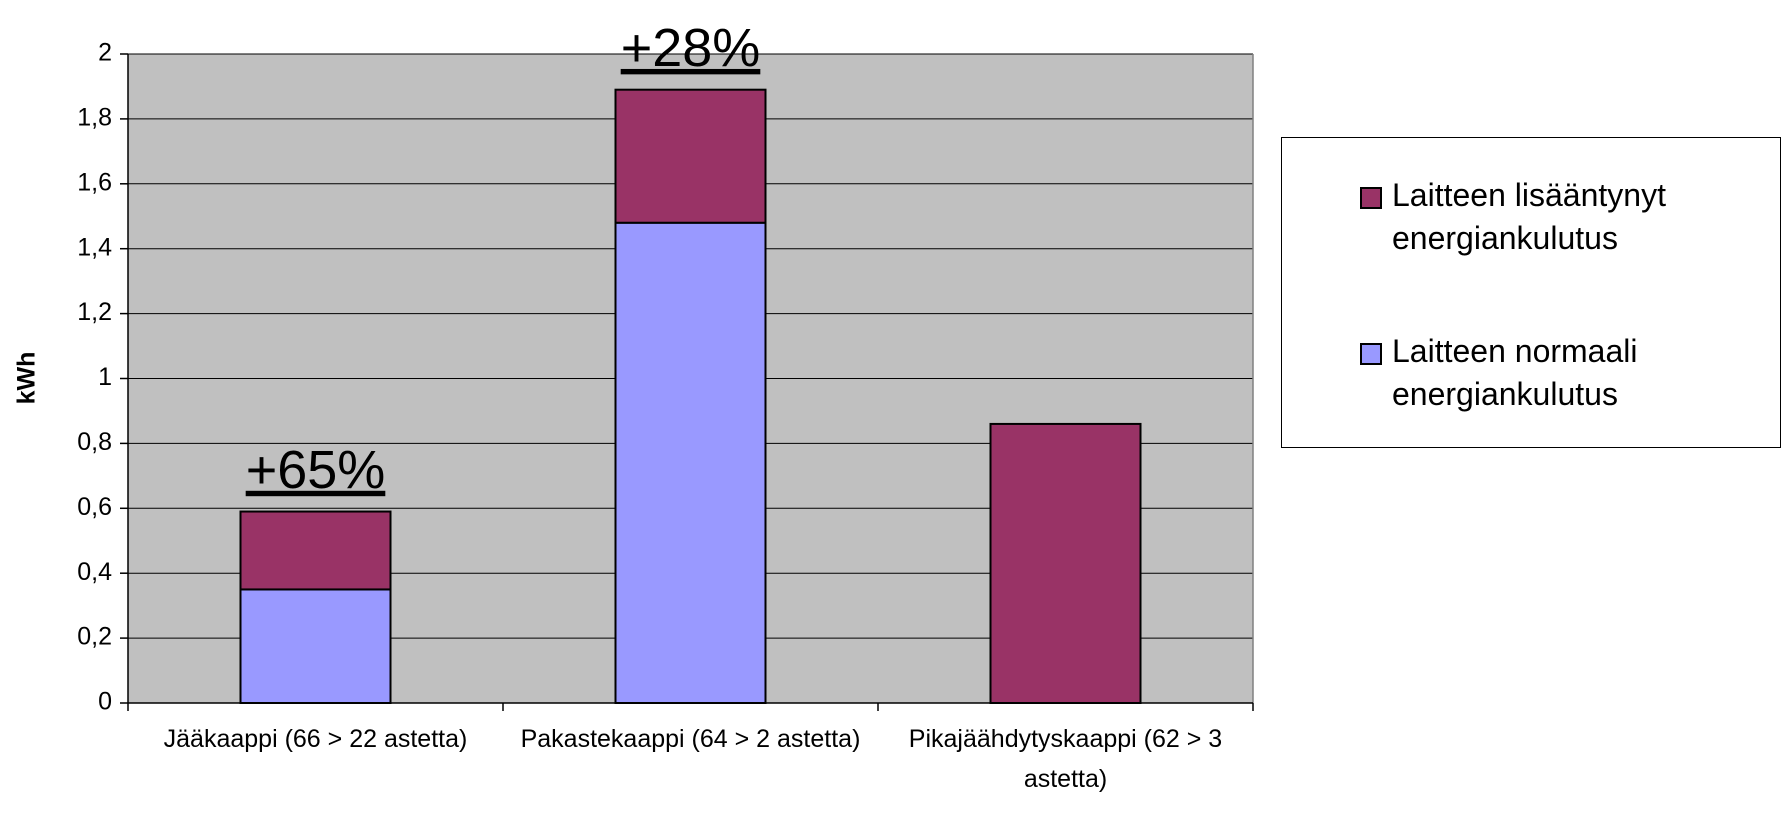 This screenshot has width=1790, height=816. What do you see at coordinates (94, 118) in the screenshot?
I see `y-tick-label: 1,8` at bounding box center [94, 118].